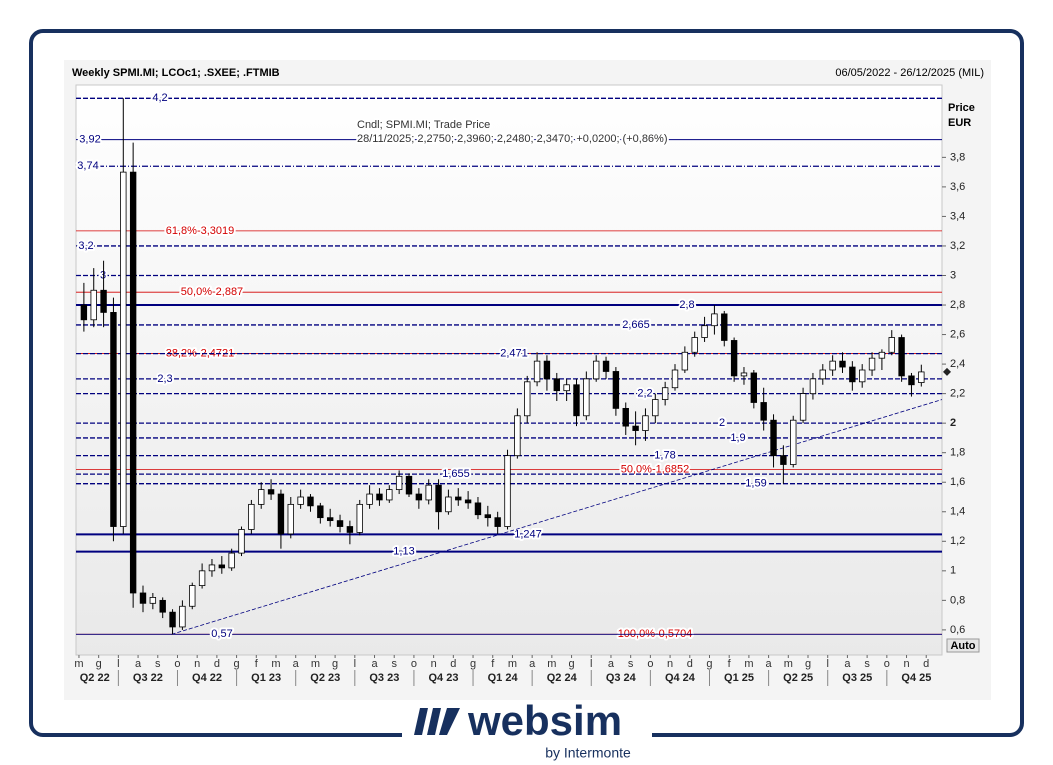 The image size is (1053, 765). I want to click on level-label: 2,2, so click(644, 394).